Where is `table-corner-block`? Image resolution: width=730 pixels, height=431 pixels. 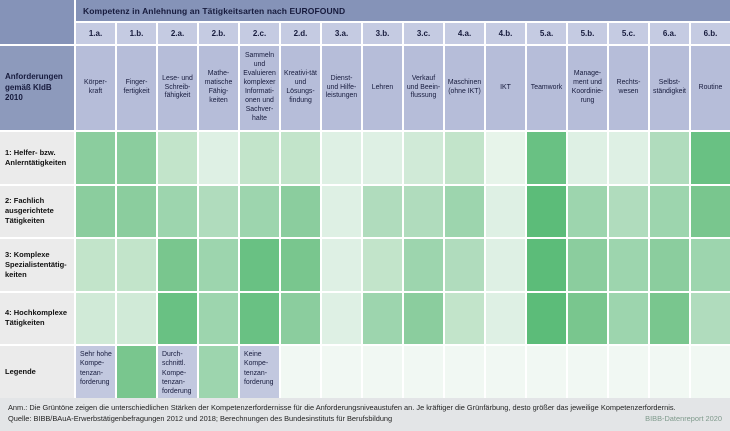 table-corner-block is located at coordinates (37, 22).